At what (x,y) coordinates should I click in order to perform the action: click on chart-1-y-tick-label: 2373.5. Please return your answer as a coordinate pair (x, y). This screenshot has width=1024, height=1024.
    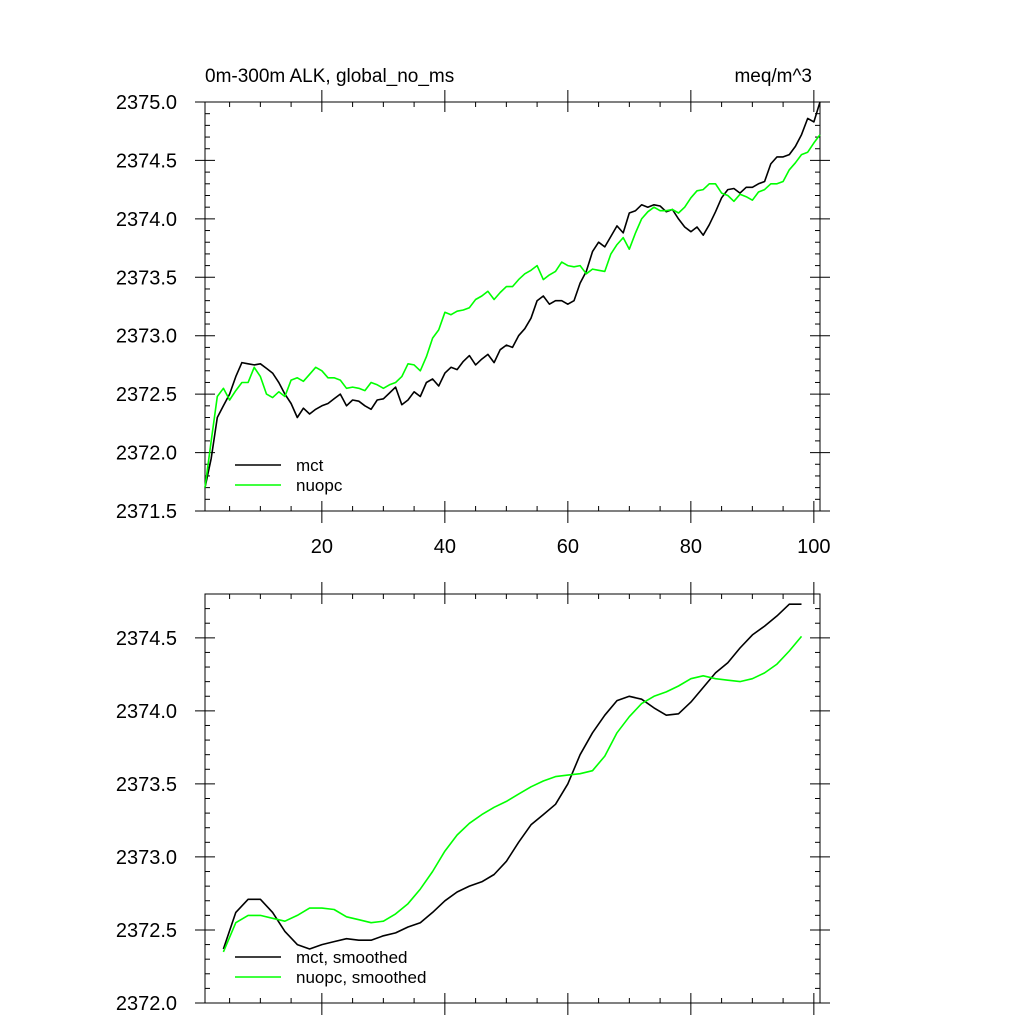
    Looking at the image, I should click on (146, 278).